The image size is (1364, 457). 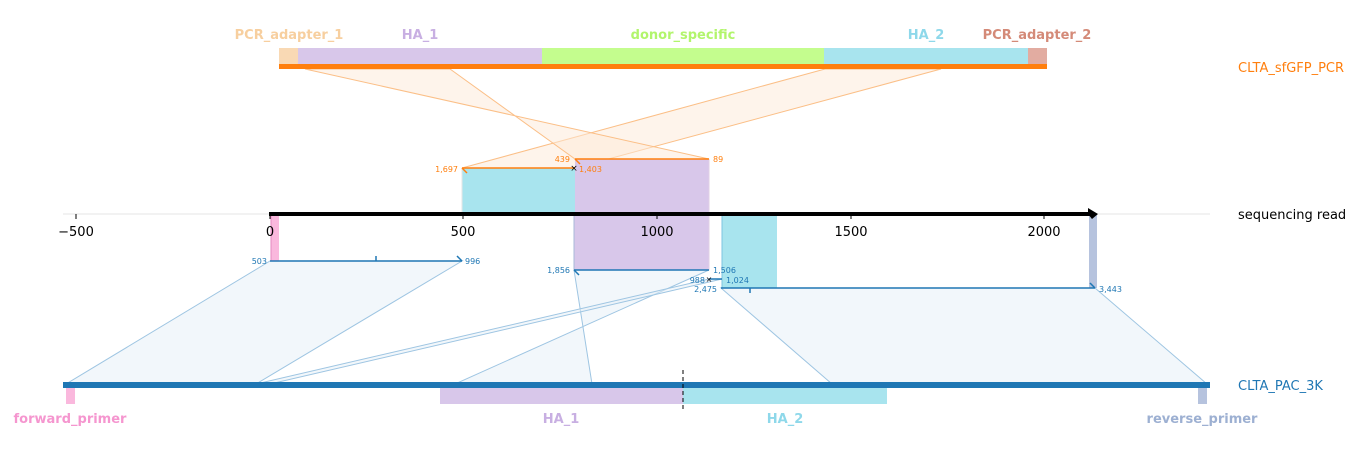 I want to click on label-donor-specific-top: donor_specific, so click(x=683, y=35).